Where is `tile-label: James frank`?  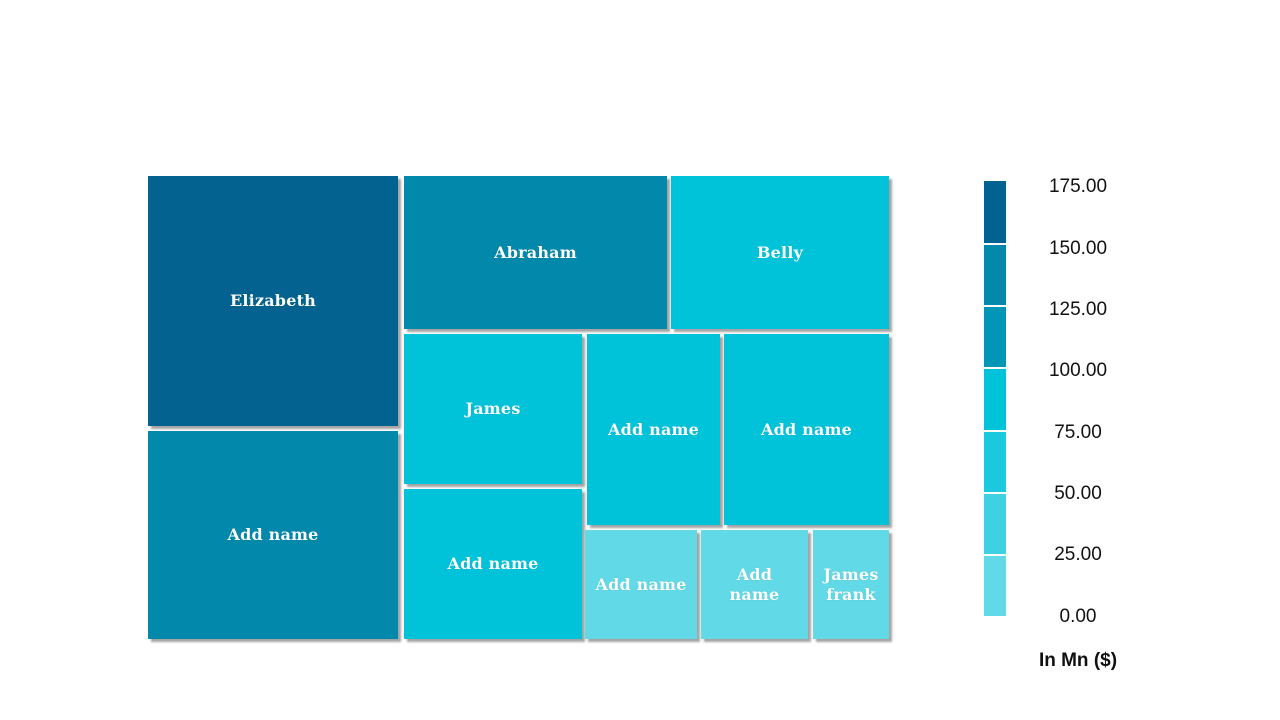
tile-label: James frank is located at coordinates (851, 584).